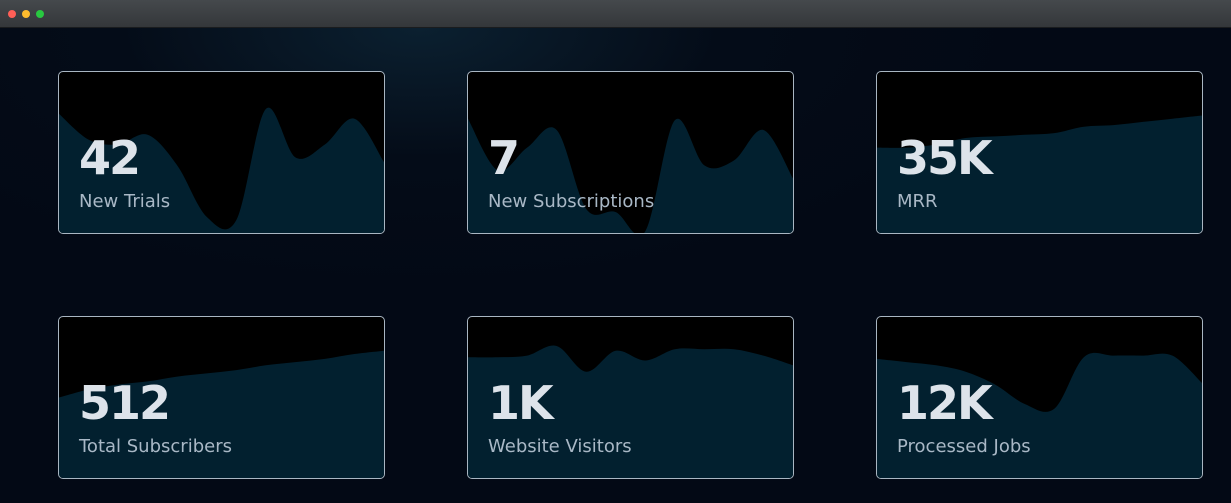 This screenshot has height=503, width=1231. I want to click on window-titlebar, so click(615, 14).